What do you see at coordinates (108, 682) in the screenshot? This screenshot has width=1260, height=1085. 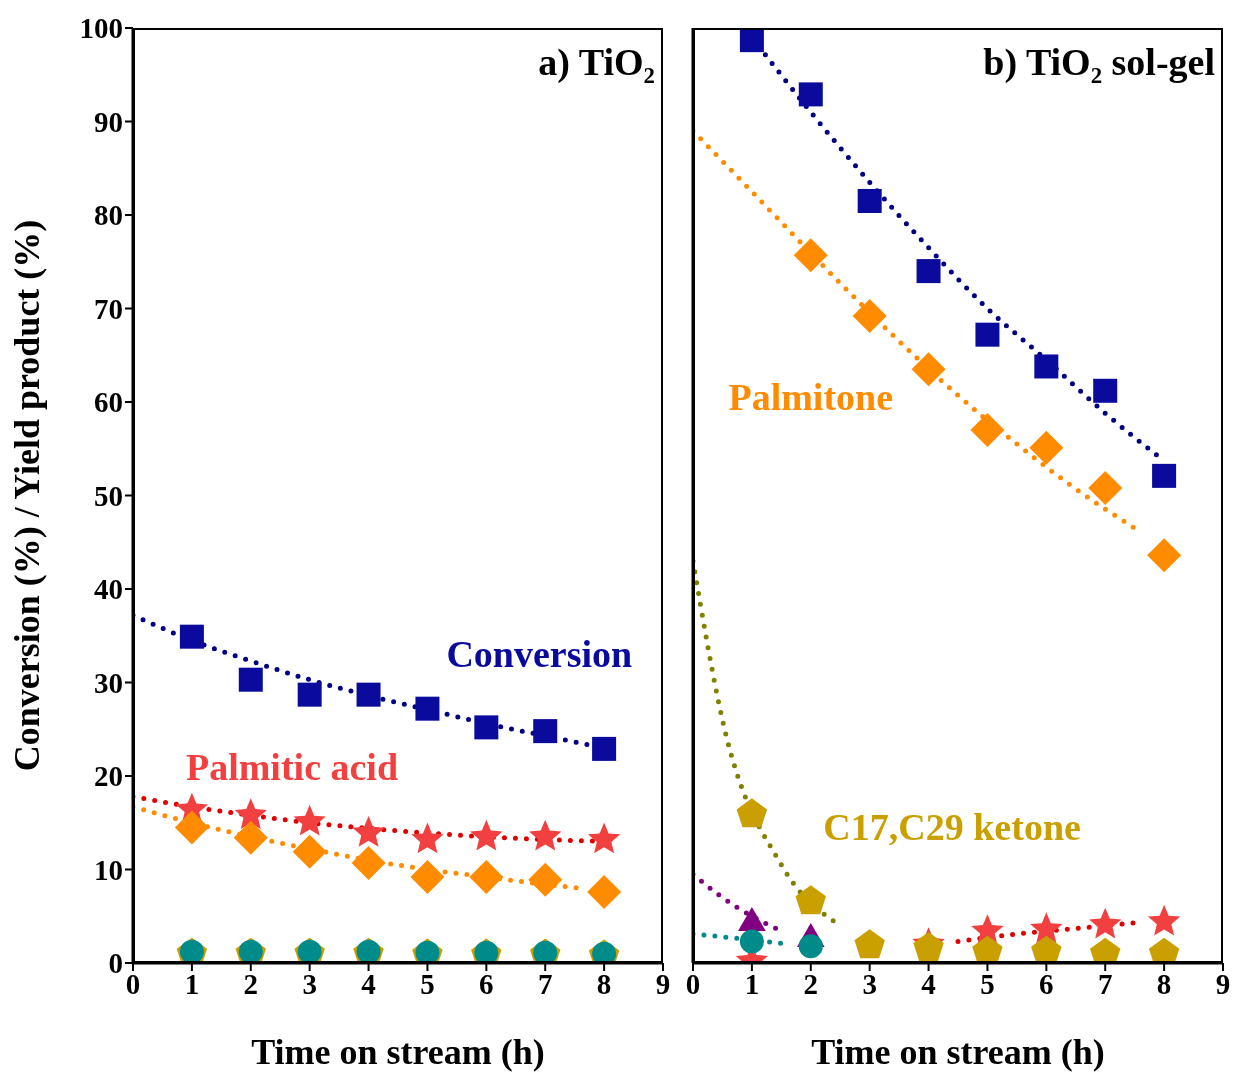 I see `y-tick-label: 30` at bounding box center [108, 682].